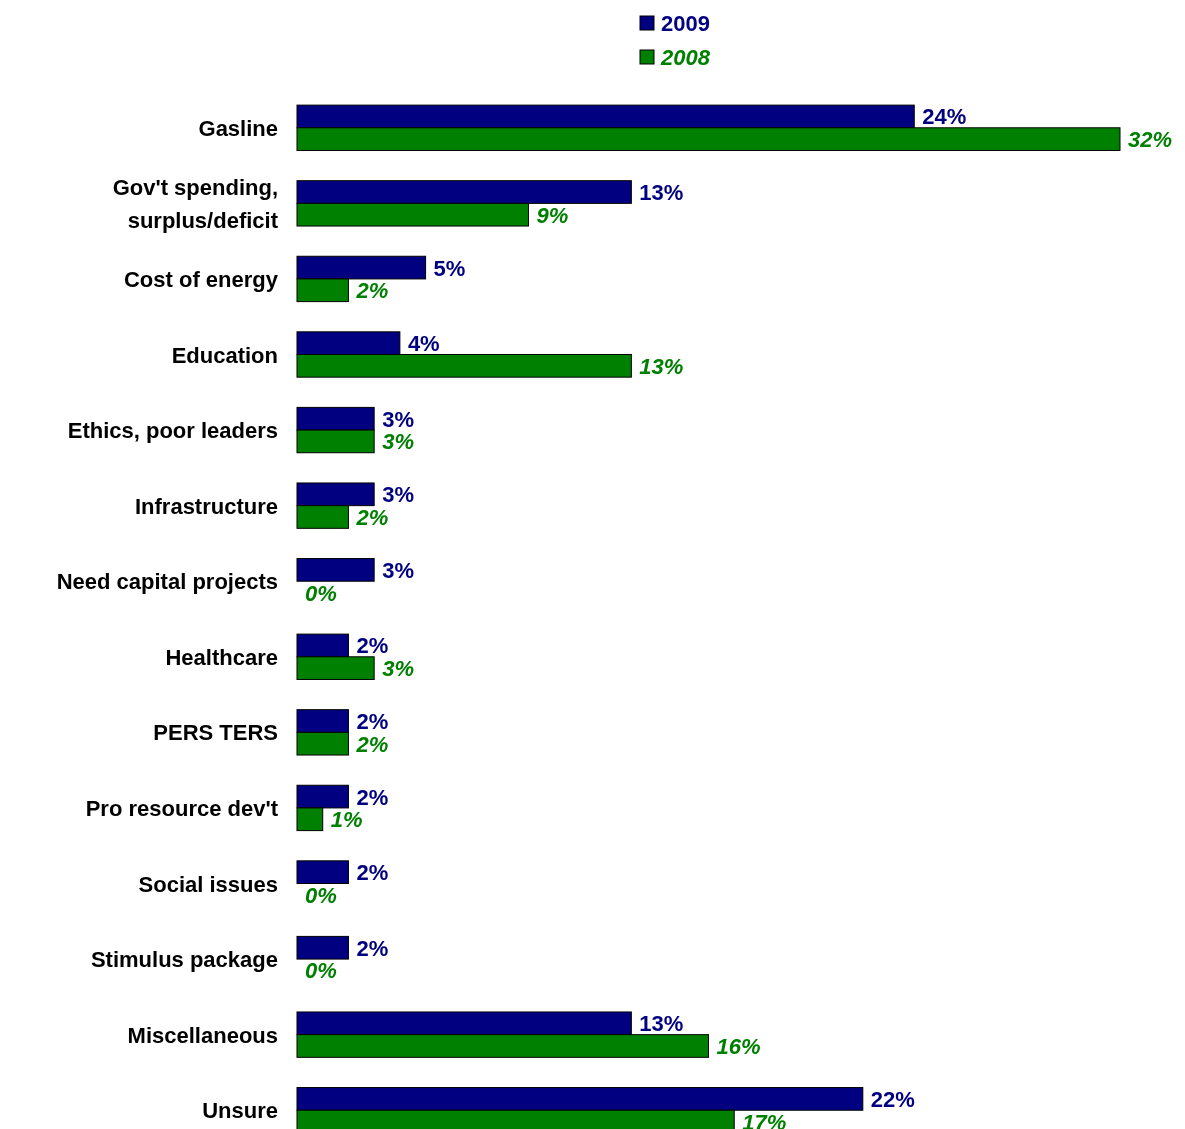 The width and height of the screenshot is (1185, 1129). Describe the element at coordinates (172, 431) in the screenshot. I see `y-tick-label: Ethics, poor leaders` at that location.